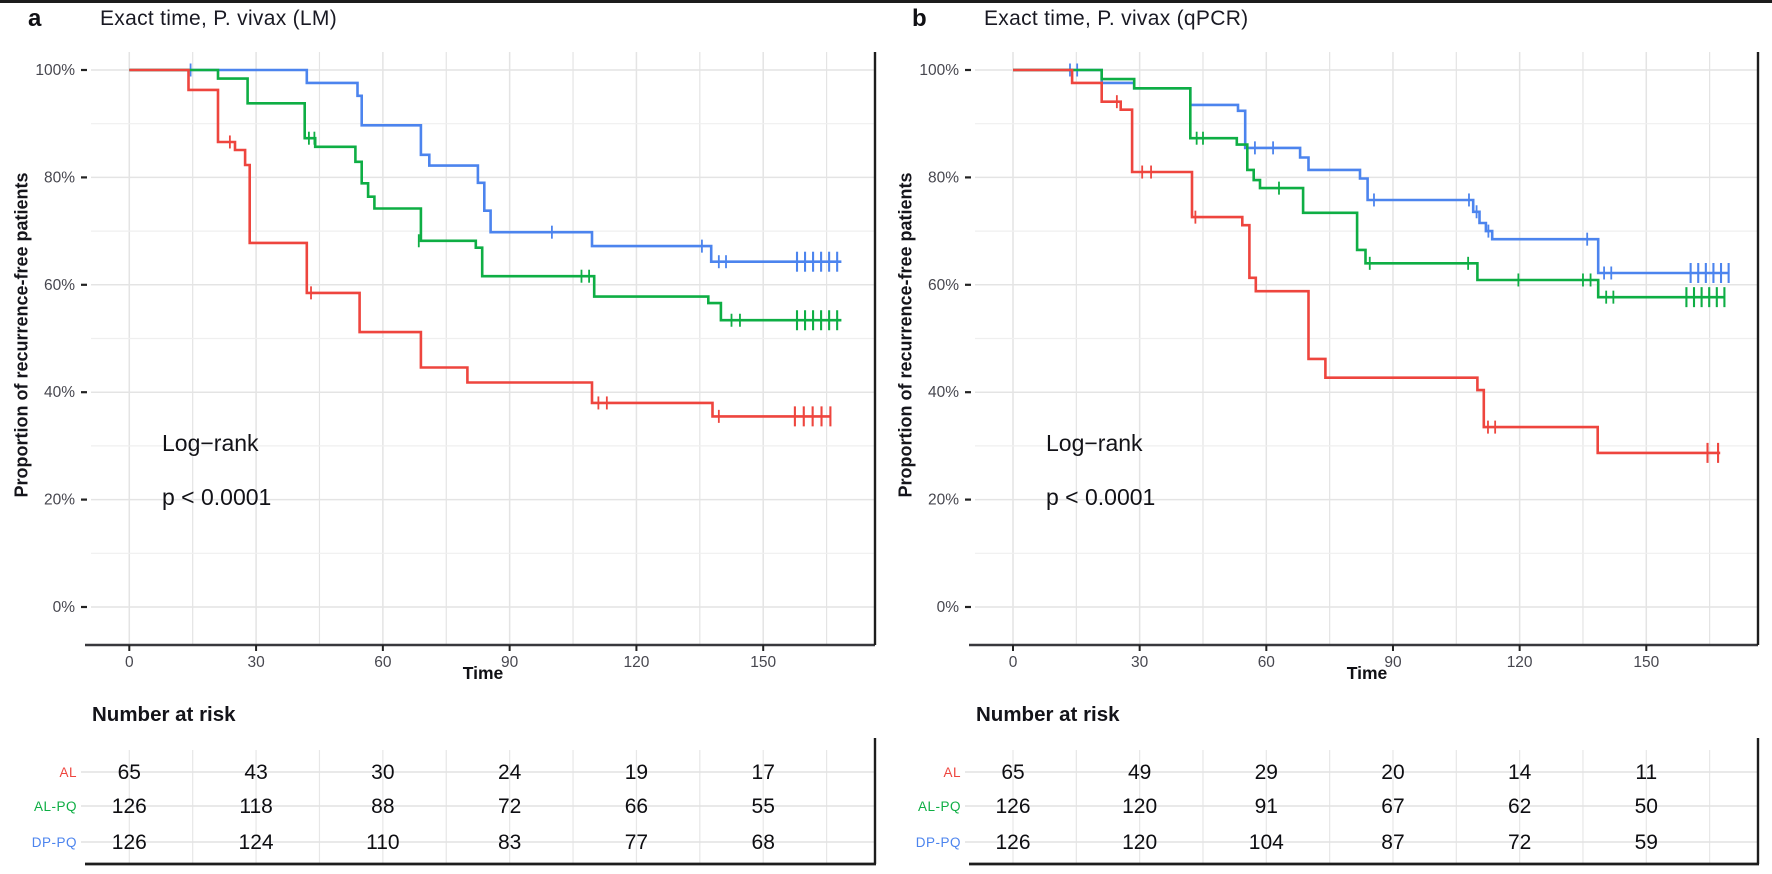 Image resolution: width=1772 pixels, height=874 pixels. I want to click on risk-count: 11, so click(1646, 772).